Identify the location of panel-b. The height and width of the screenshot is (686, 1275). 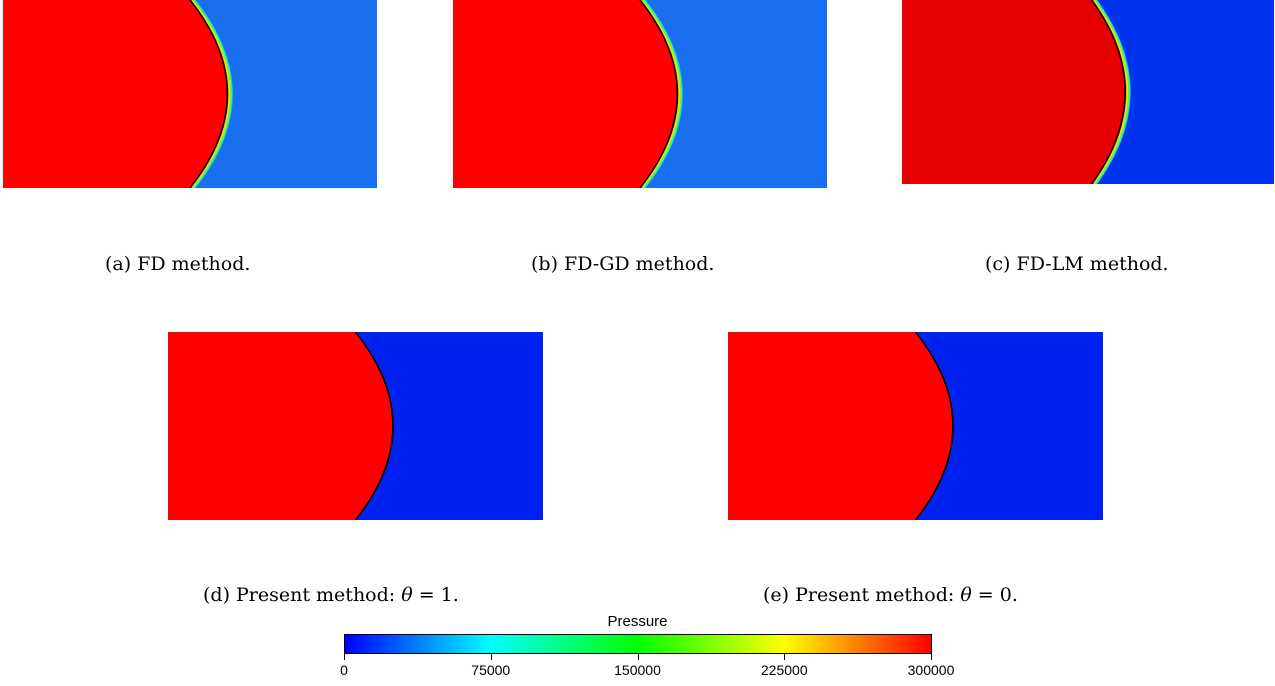
(640, 94).